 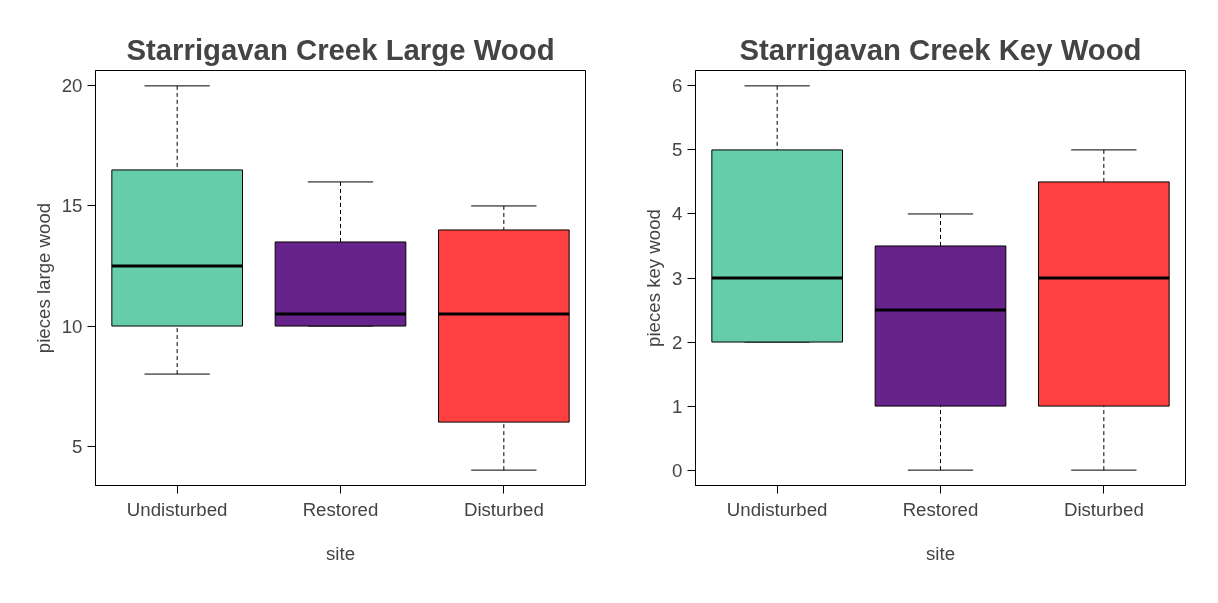 I want to click on y-tick-label: 6, so click(x=677, y=86).